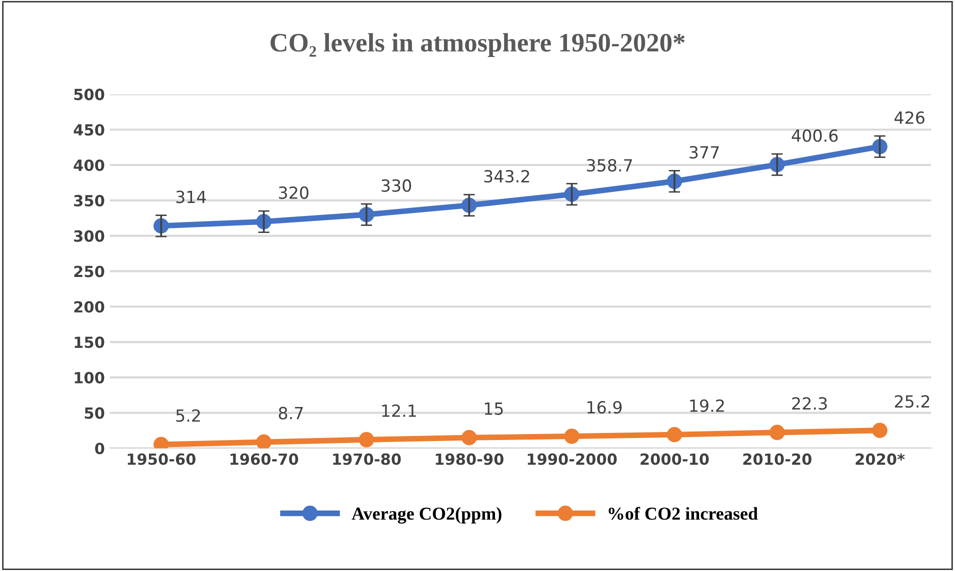 The image size is (955, 571). Describe the element at coordinates (507, 176) in the screenshot. I see `data-label: 343.2` at that location.